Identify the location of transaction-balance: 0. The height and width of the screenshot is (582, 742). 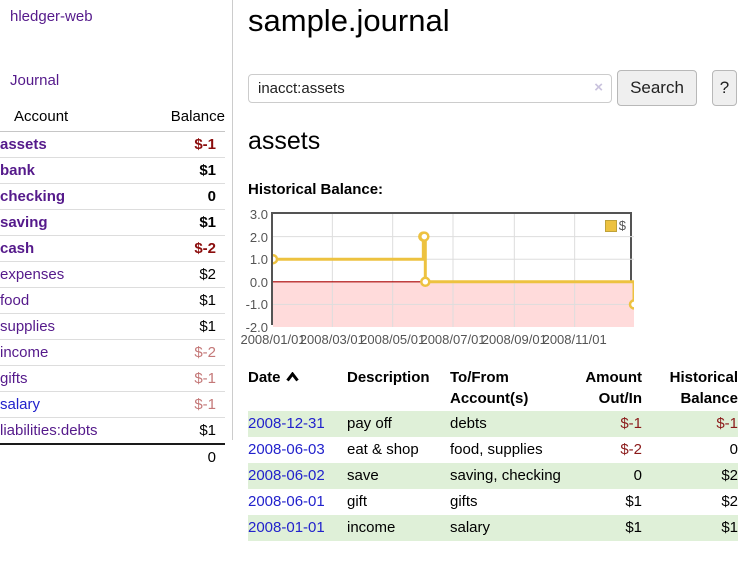
(733, 449).